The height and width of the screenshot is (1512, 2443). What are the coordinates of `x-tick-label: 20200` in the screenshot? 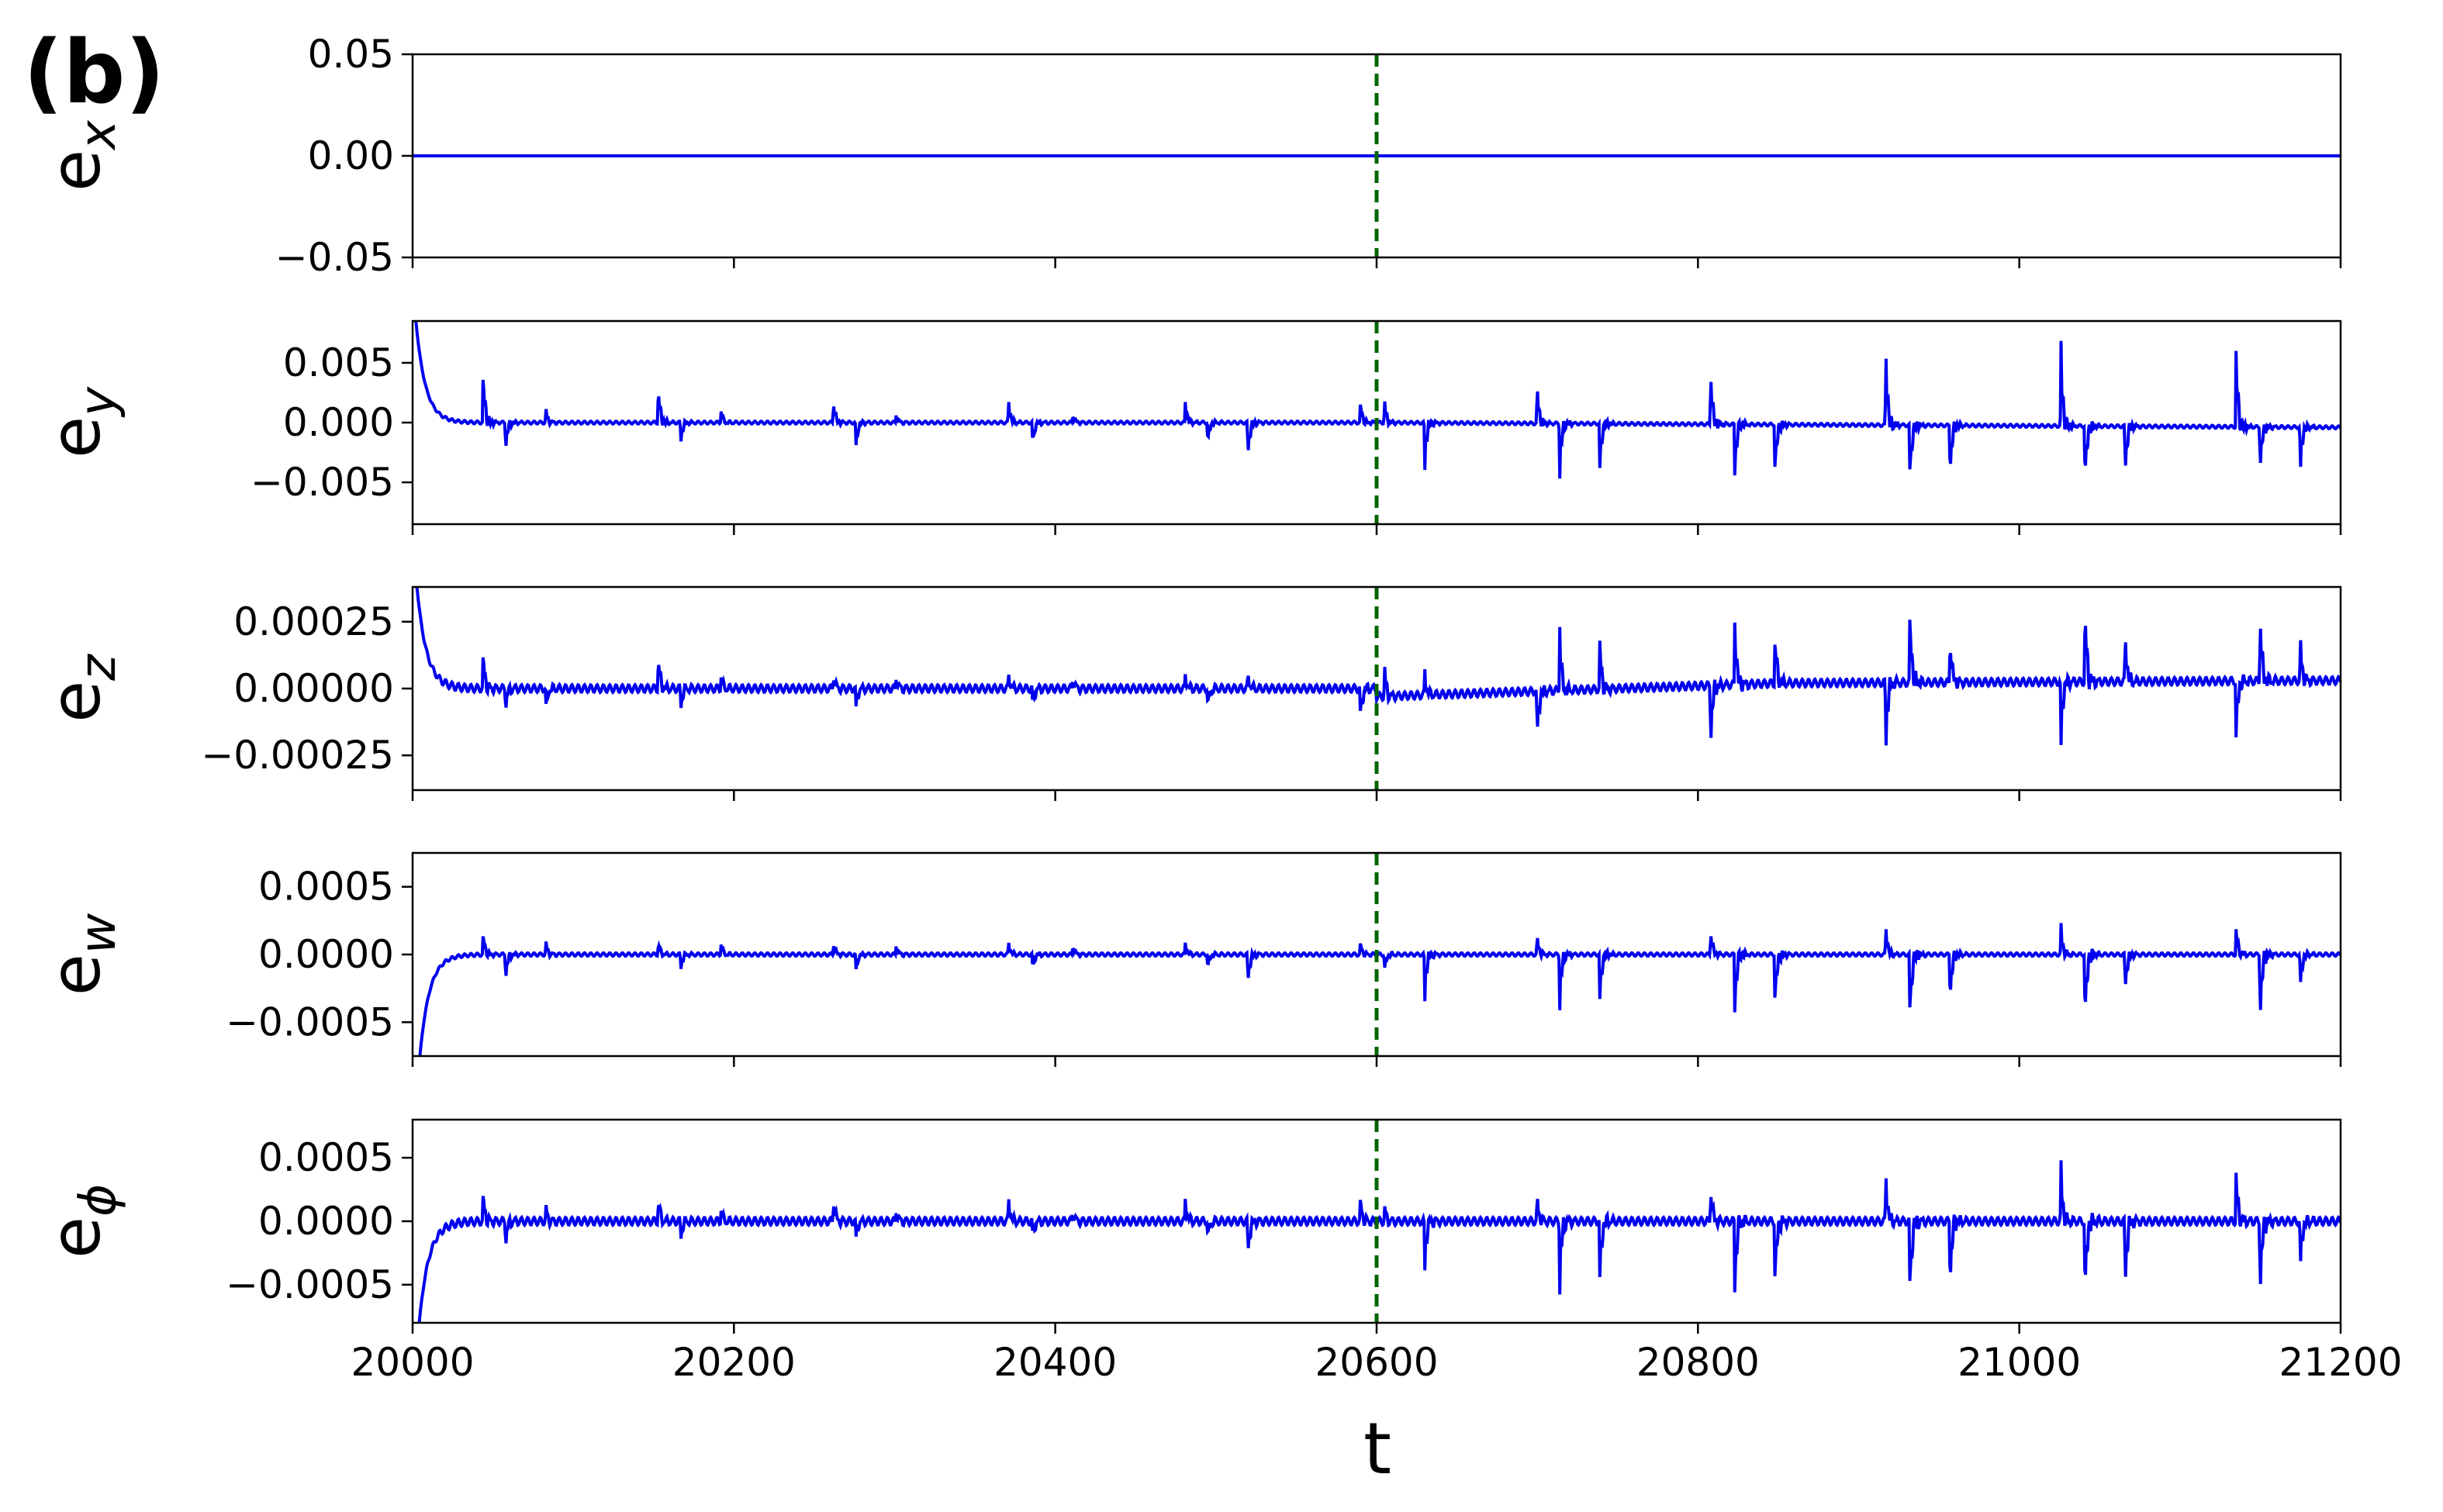 It's located at (734, 1362).